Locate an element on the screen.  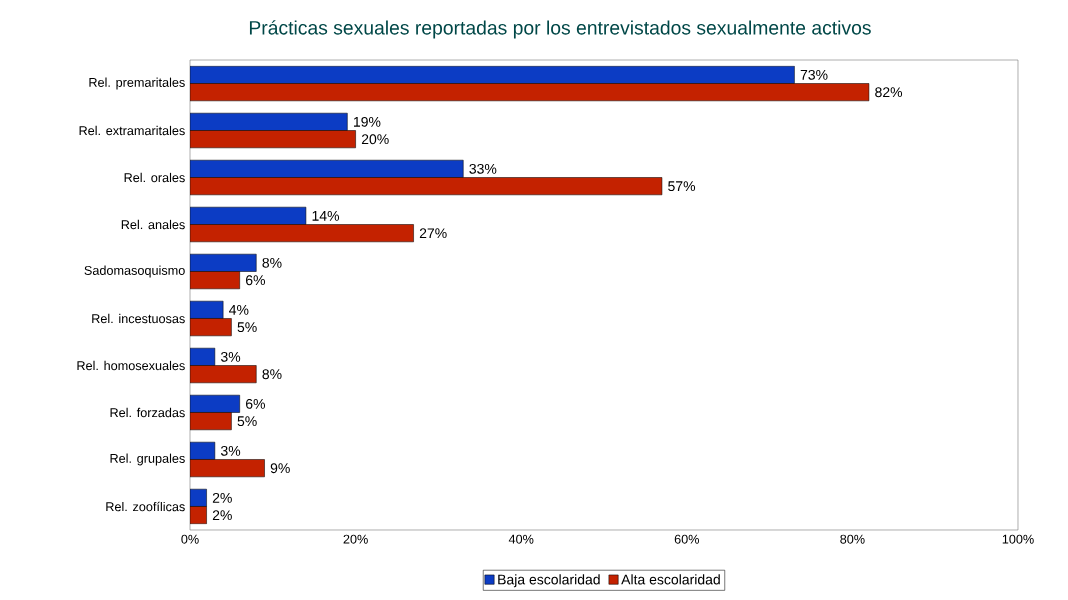
data-label: 82% is located at coordinates (889, 92).